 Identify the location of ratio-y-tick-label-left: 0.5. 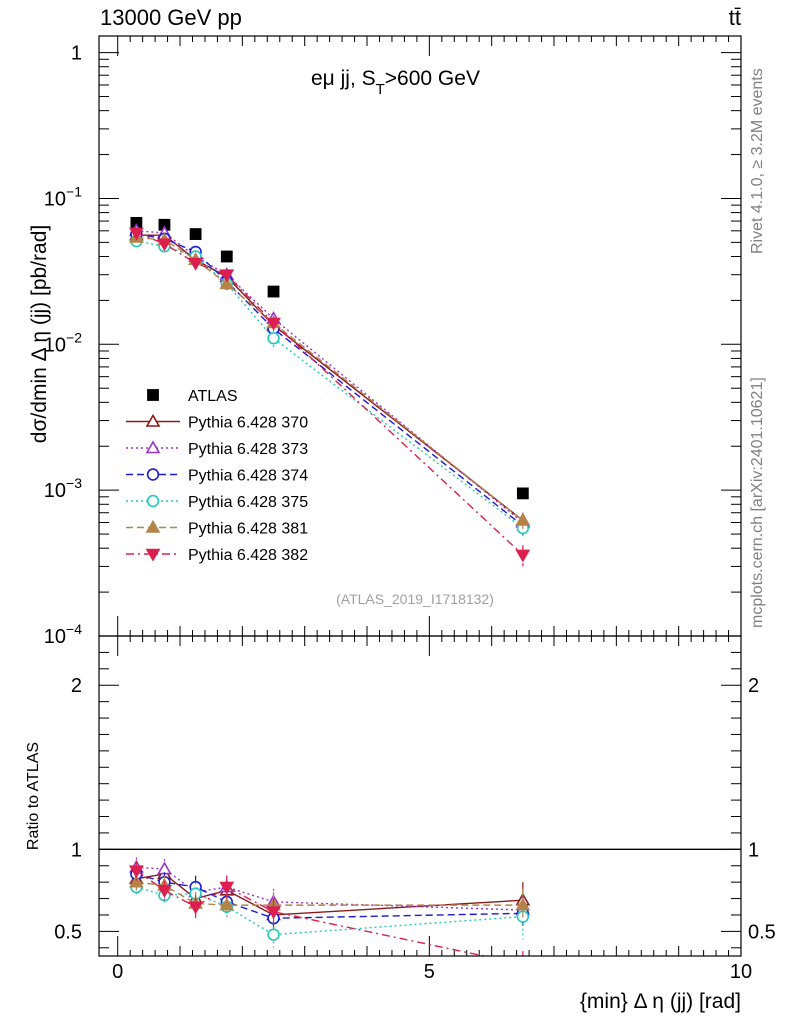
(68, 932).